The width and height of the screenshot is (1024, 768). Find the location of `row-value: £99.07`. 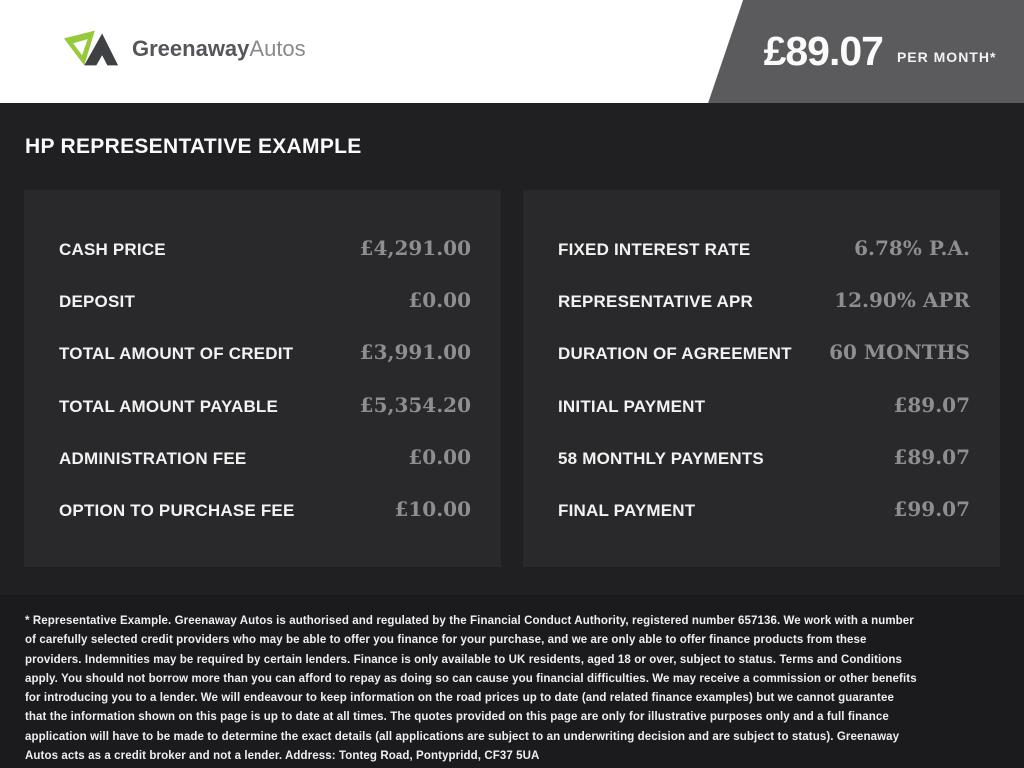

row-value: £99.07 is located at coordinates (931, 508).